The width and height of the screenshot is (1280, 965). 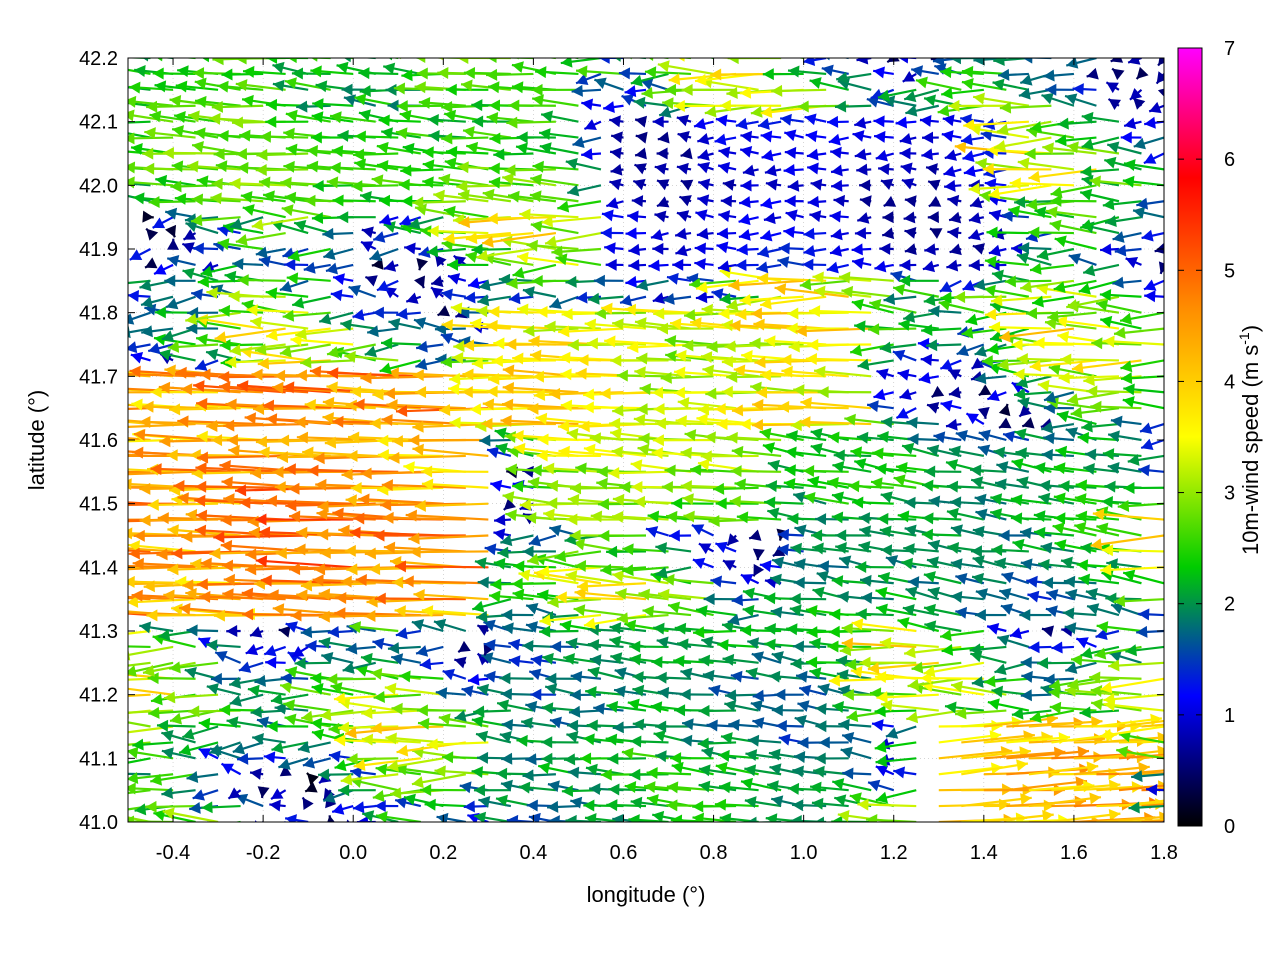 I want to click on x-tick-label: 1.0, so click(x=804, y=853).